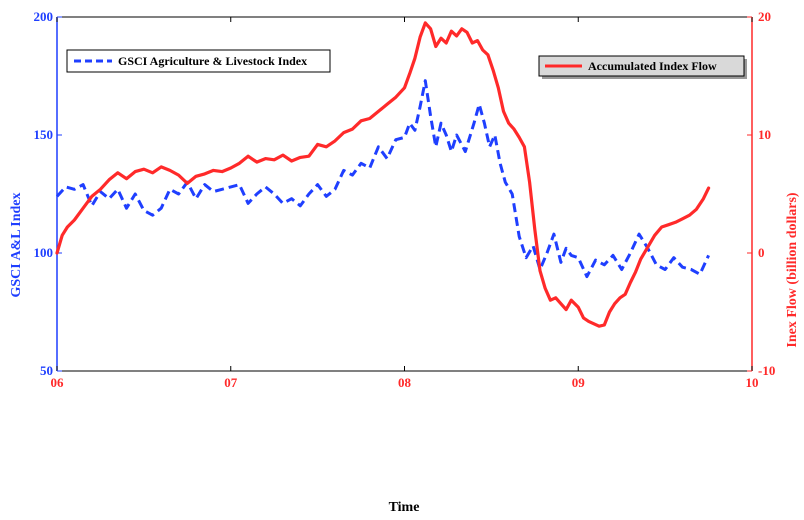 The height and width of the screenshot is (520, 804). I want to click on y-left-tick-label: 100, so click(44, 252).